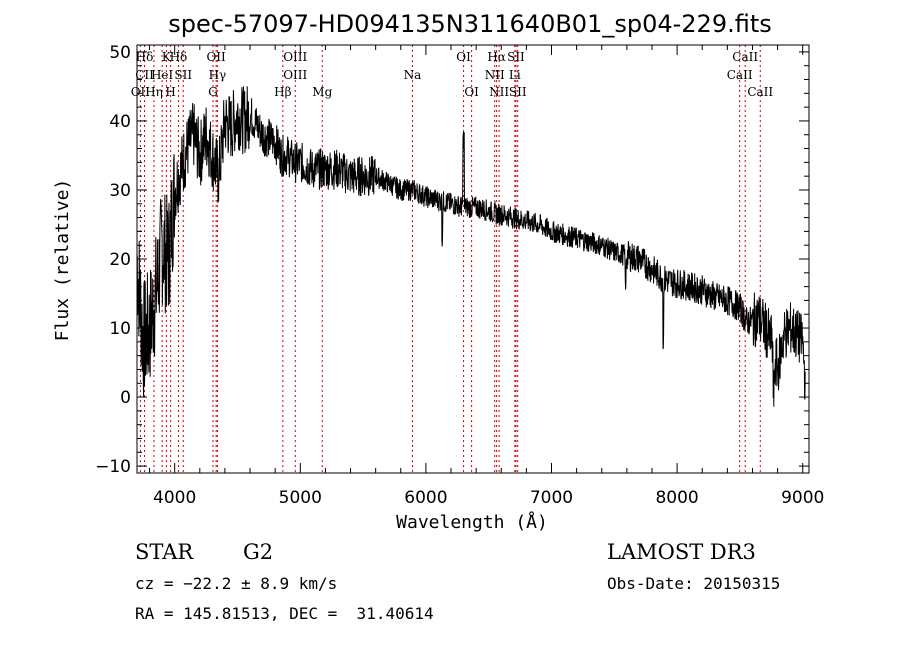 The image size is (900, 649). What do you see at coordinates (120, 53) in the screenshot?
I see `y-tick-label: 50` at bounding box center [120, 53].